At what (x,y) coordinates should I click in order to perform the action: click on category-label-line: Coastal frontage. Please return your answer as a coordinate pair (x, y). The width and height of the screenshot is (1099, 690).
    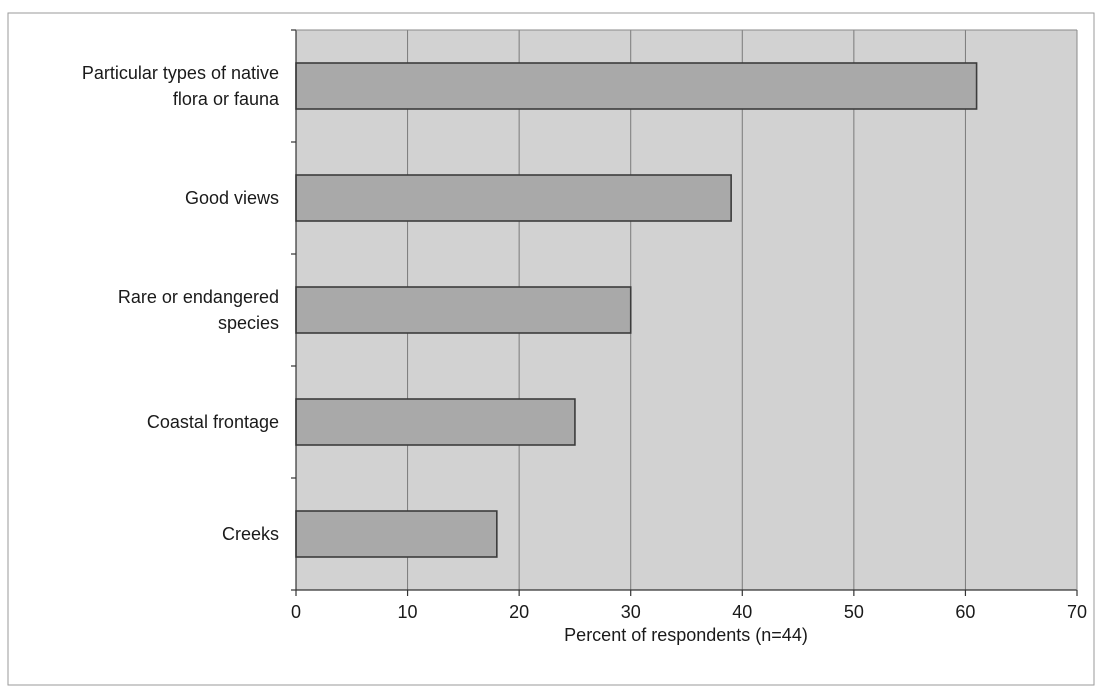
    Looking at the image, I should click on (213, 422).